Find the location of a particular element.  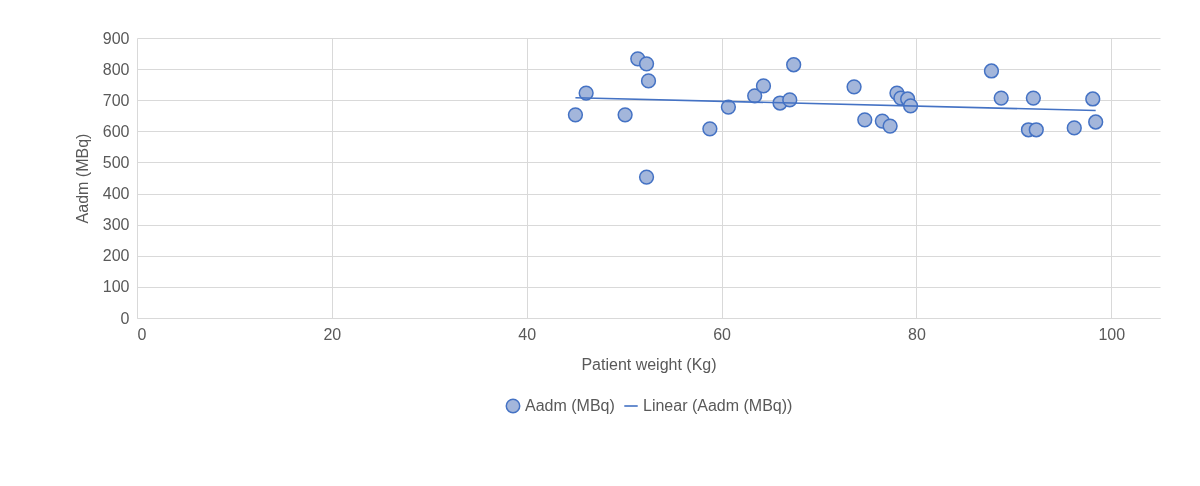

y-tick-label: 0 is located at coordinates (125, 318).